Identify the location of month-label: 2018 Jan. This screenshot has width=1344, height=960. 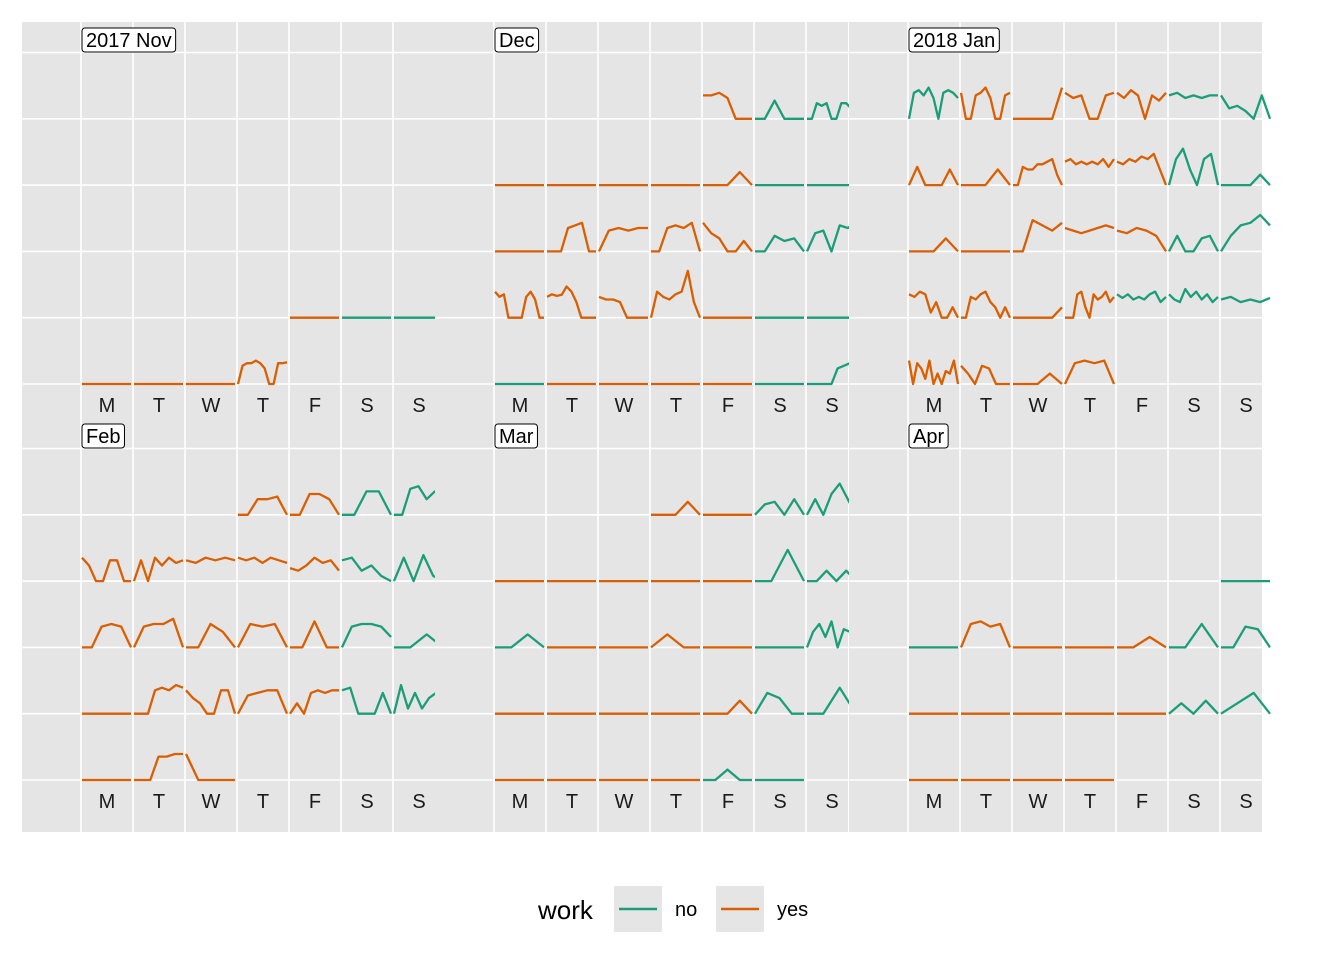
(954, 41).